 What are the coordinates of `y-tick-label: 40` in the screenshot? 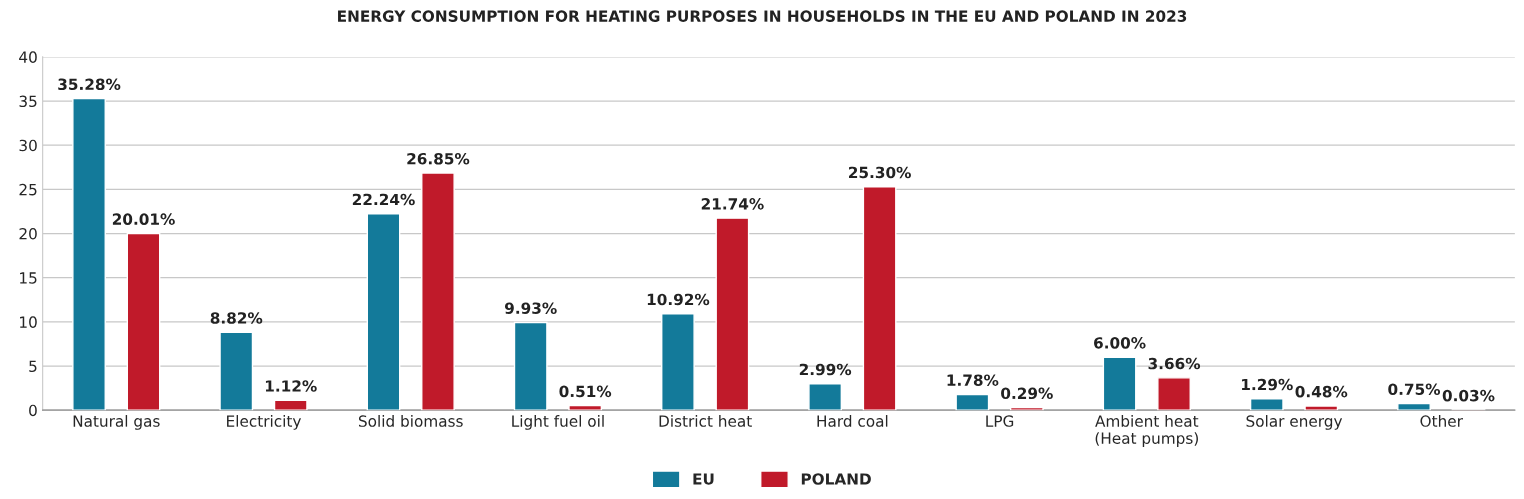 It's located at (28, 57).